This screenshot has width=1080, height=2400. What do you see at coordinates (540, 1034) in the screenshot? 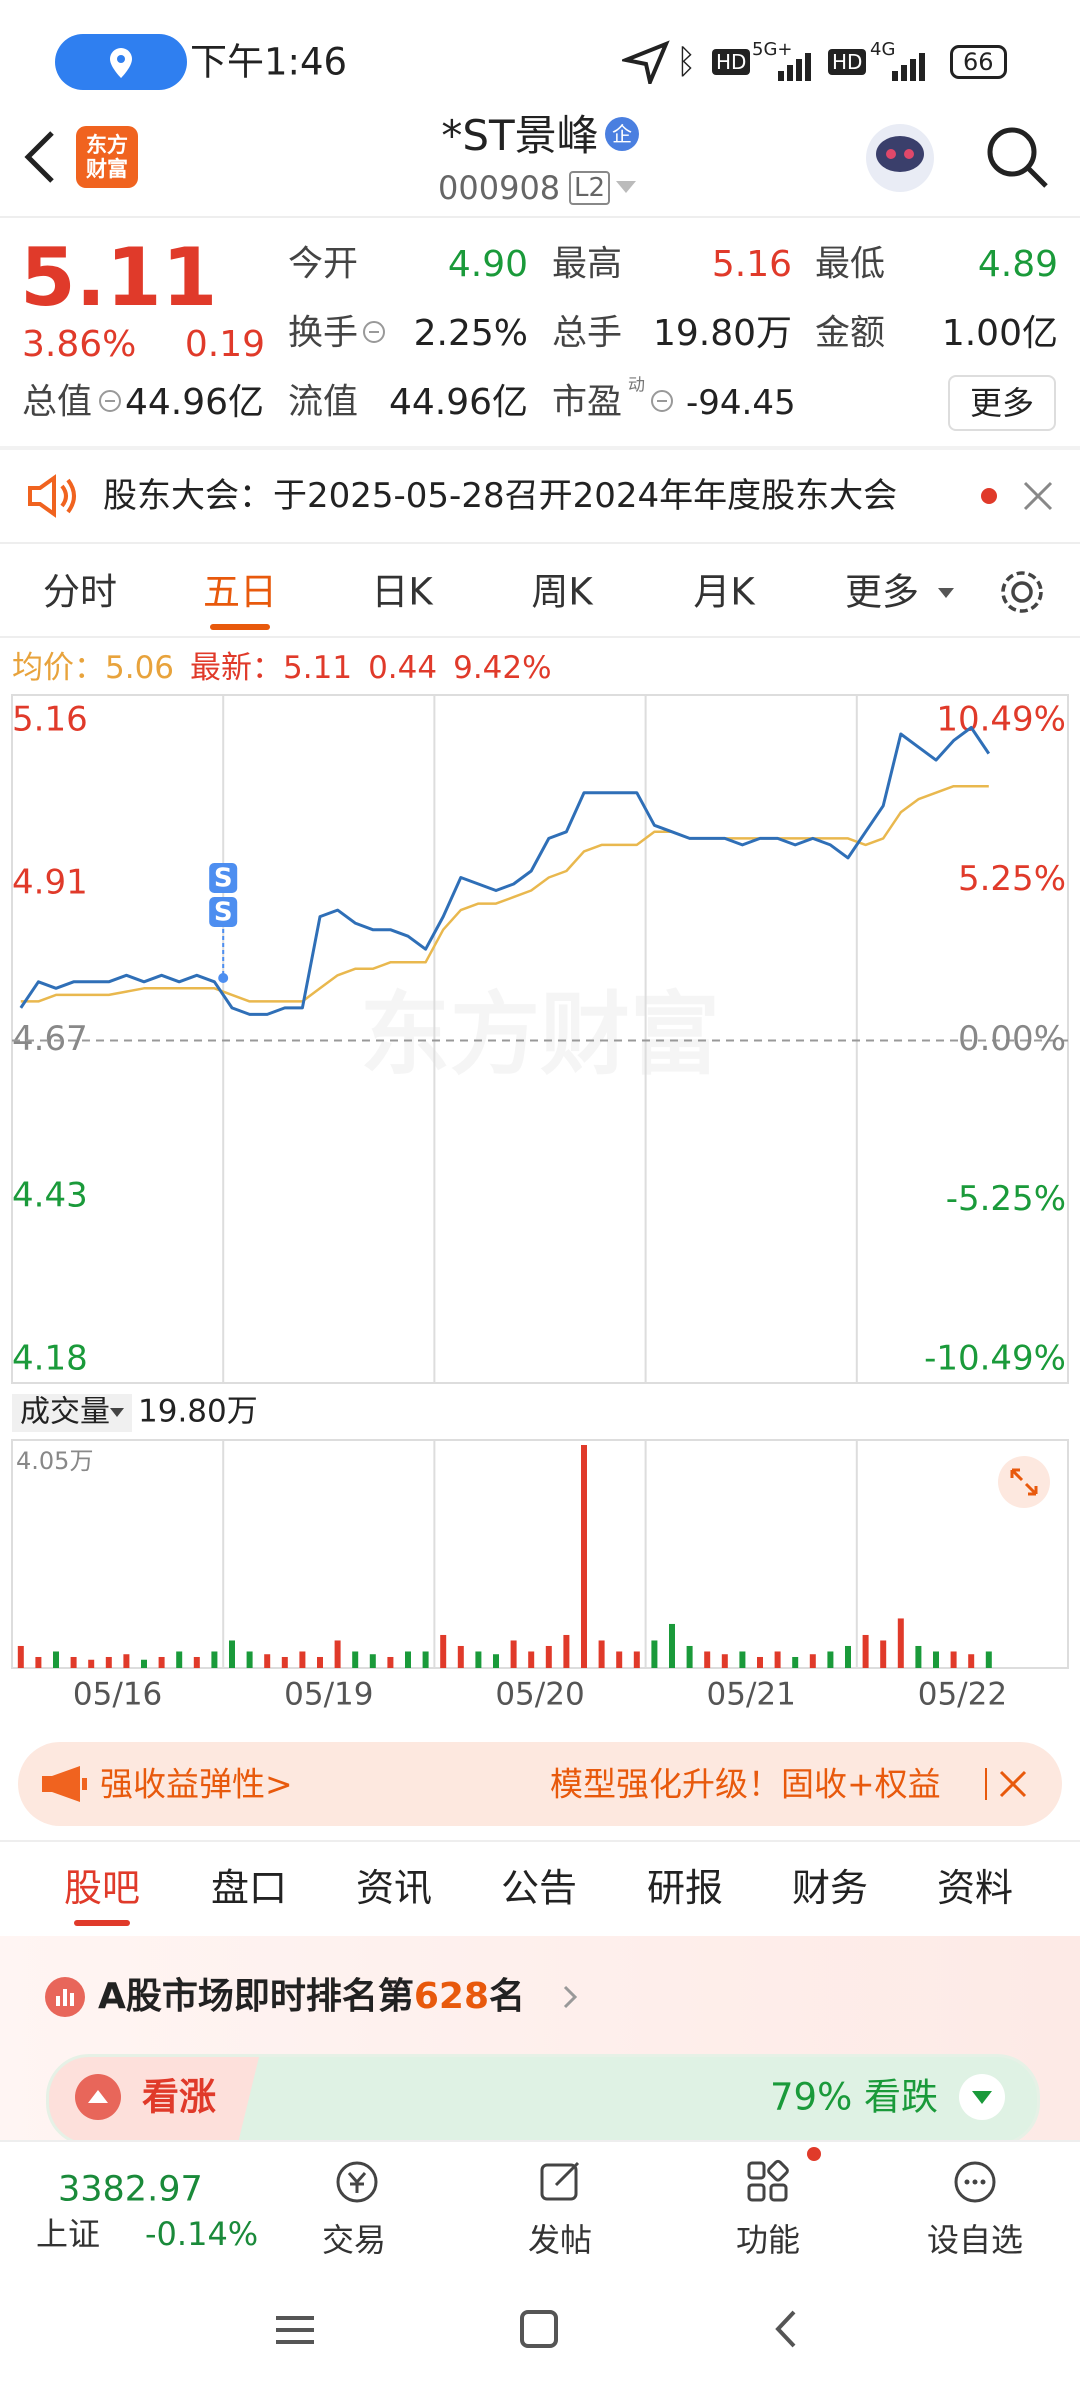
I see `watermark: 东方财富` at bounding box center [540, 1034].